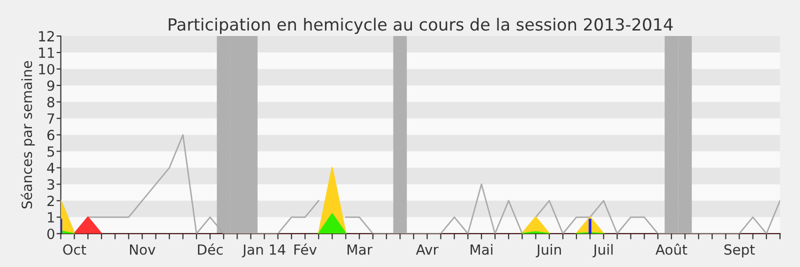  What do you see at coordinates (27, 134) in the screenshot?
I see `y-axis-title: Séances par semaine` at bounding box center [27, 134].